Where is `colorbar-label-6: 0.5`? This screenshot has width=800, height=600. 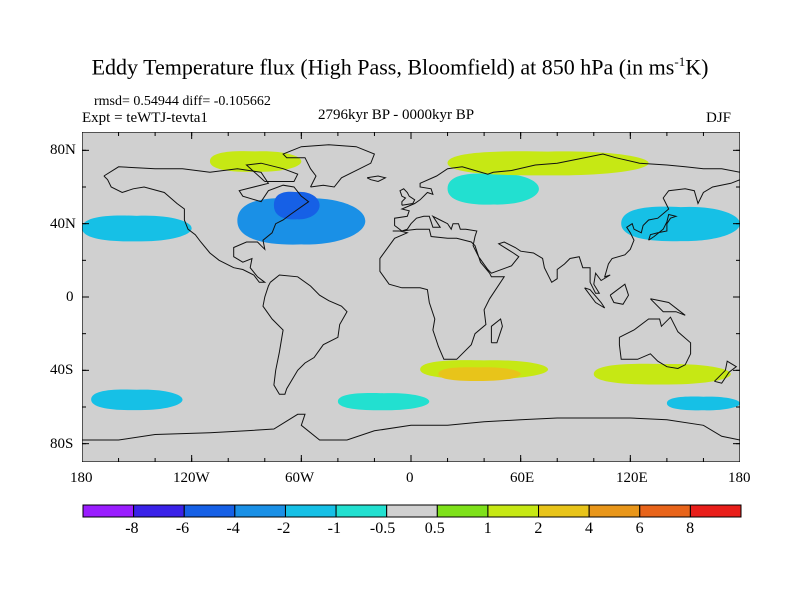
colorbar-label-6: 0.5 is located at coordinates (434, 528).